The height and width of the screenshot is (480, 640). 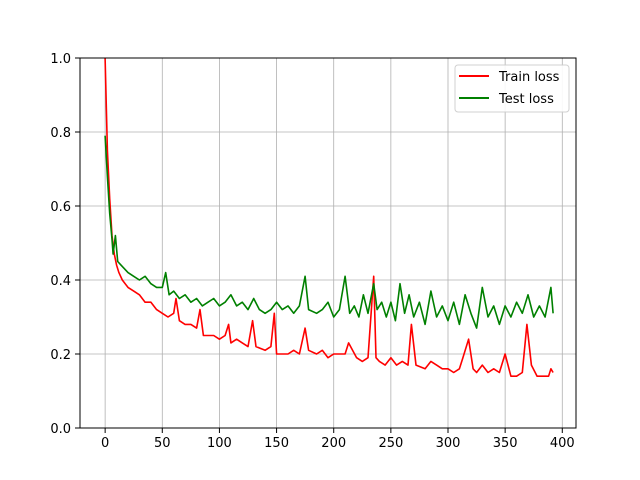 What do you see at coordinates (60, 59) in the screenshot?
I see `y-tick-label: 1.0` at bounding box center [60, 59].